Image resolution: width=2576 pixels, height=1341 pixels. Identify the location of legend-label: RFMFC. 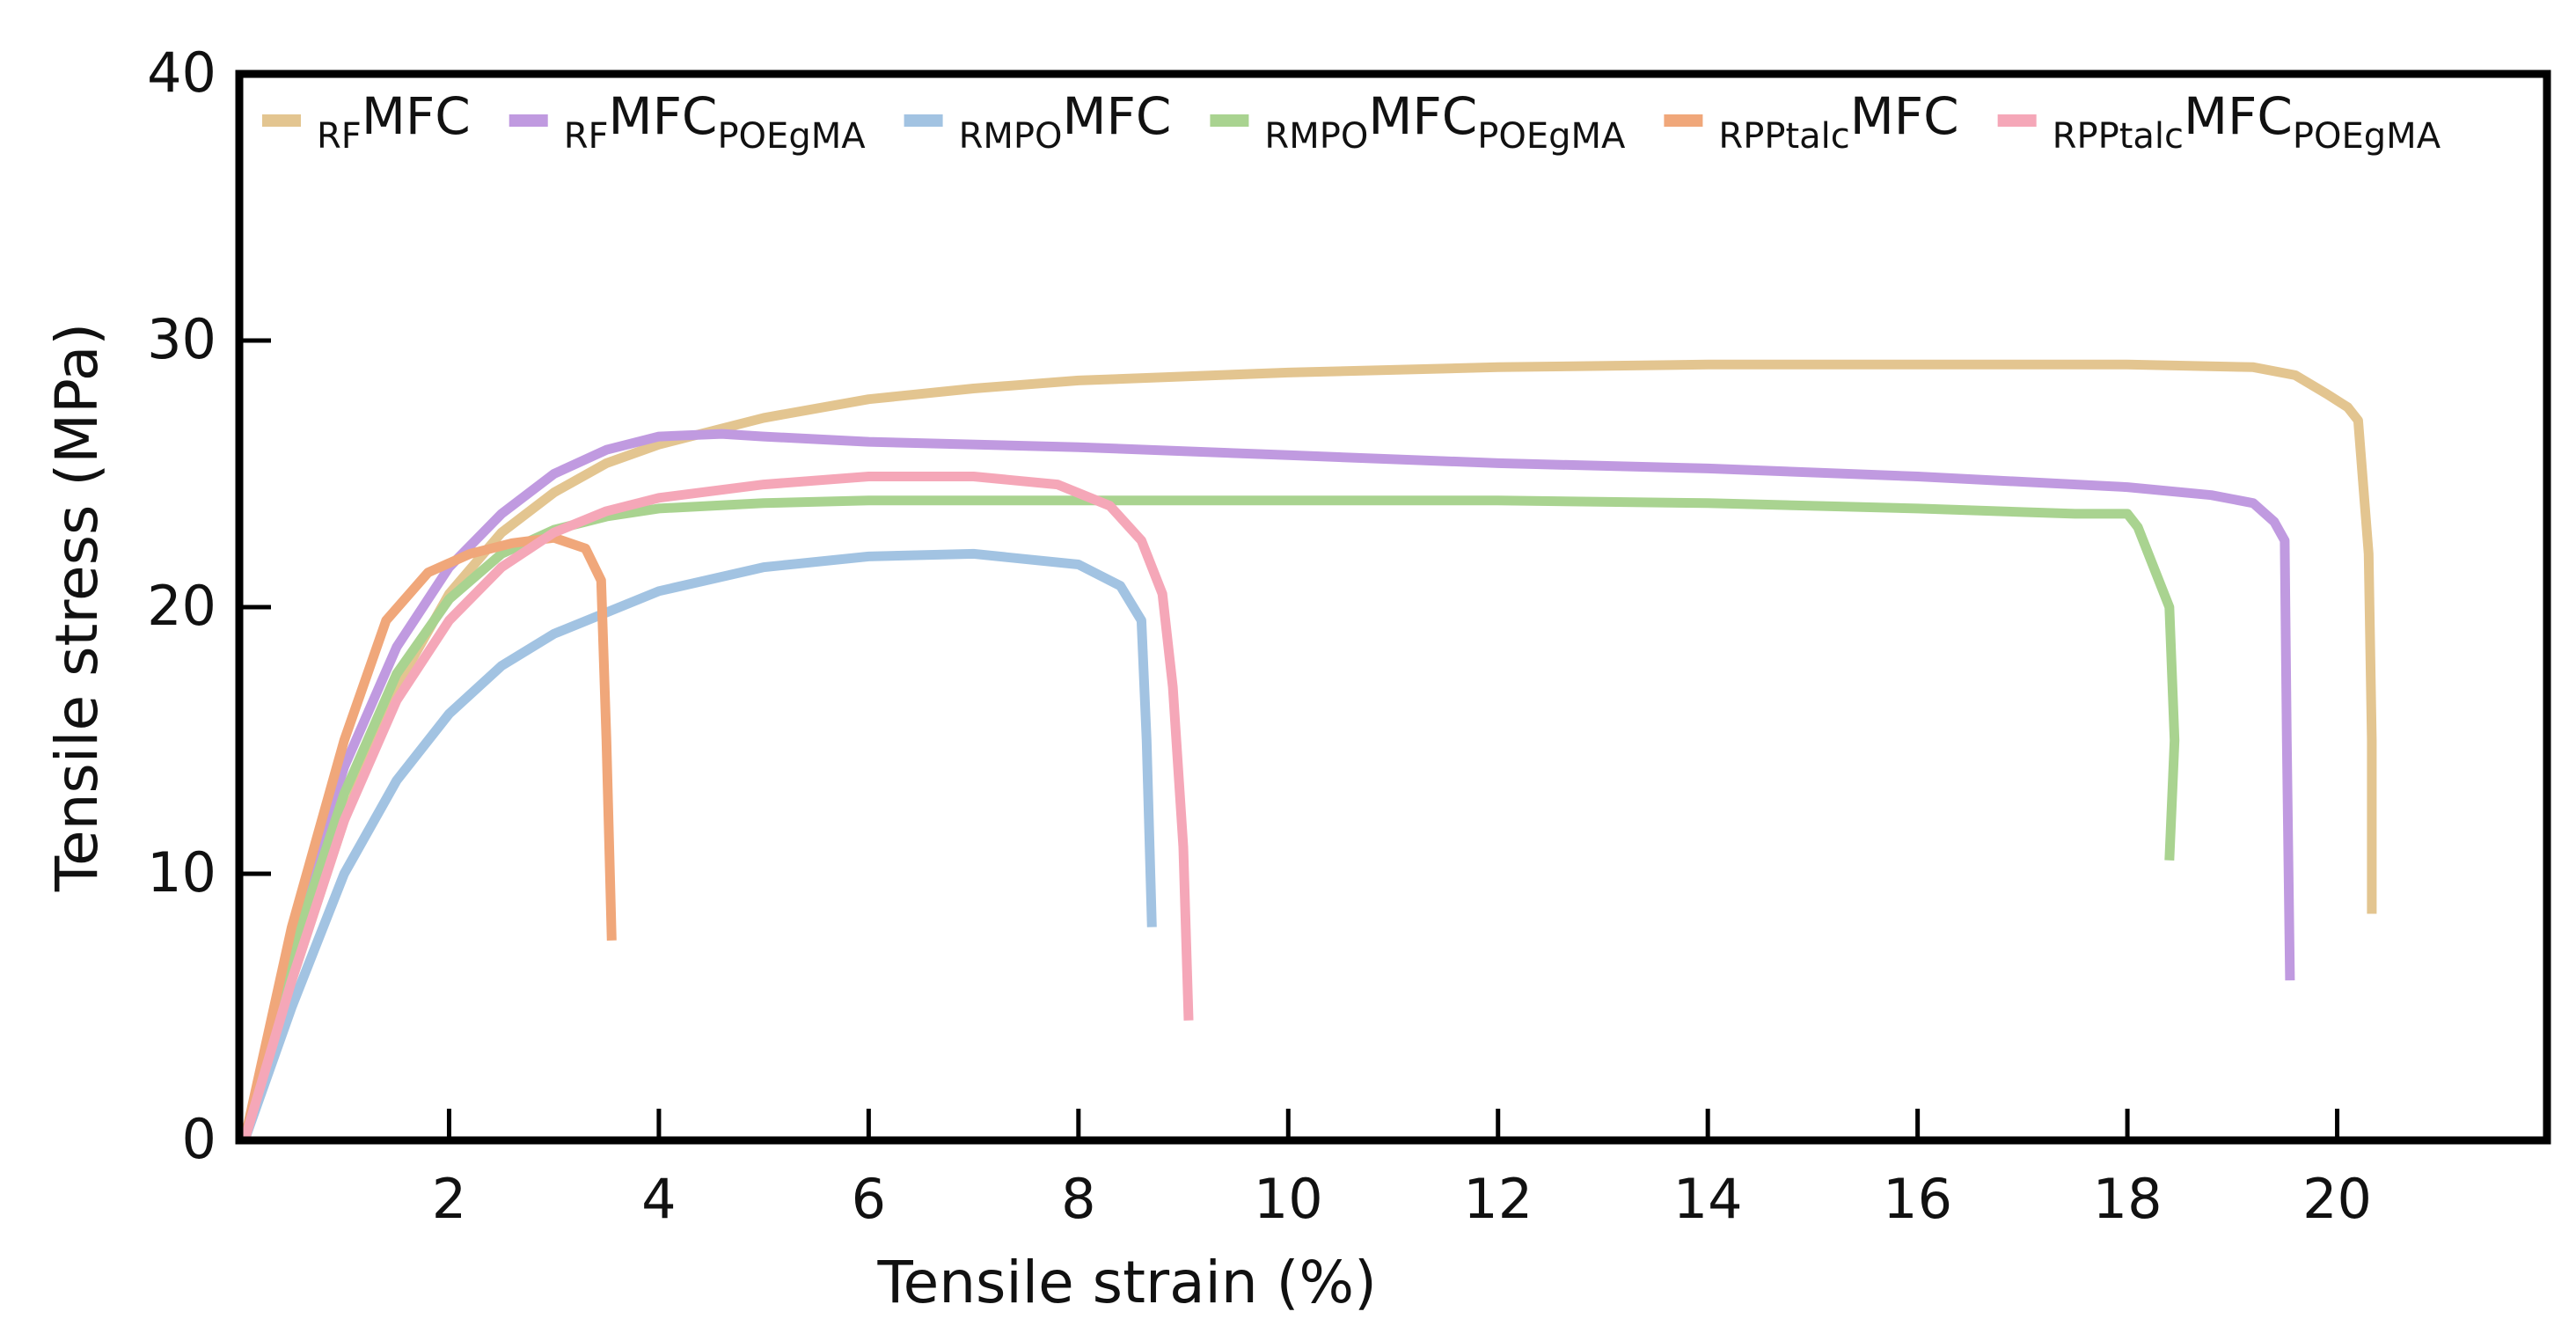
(394, 121).